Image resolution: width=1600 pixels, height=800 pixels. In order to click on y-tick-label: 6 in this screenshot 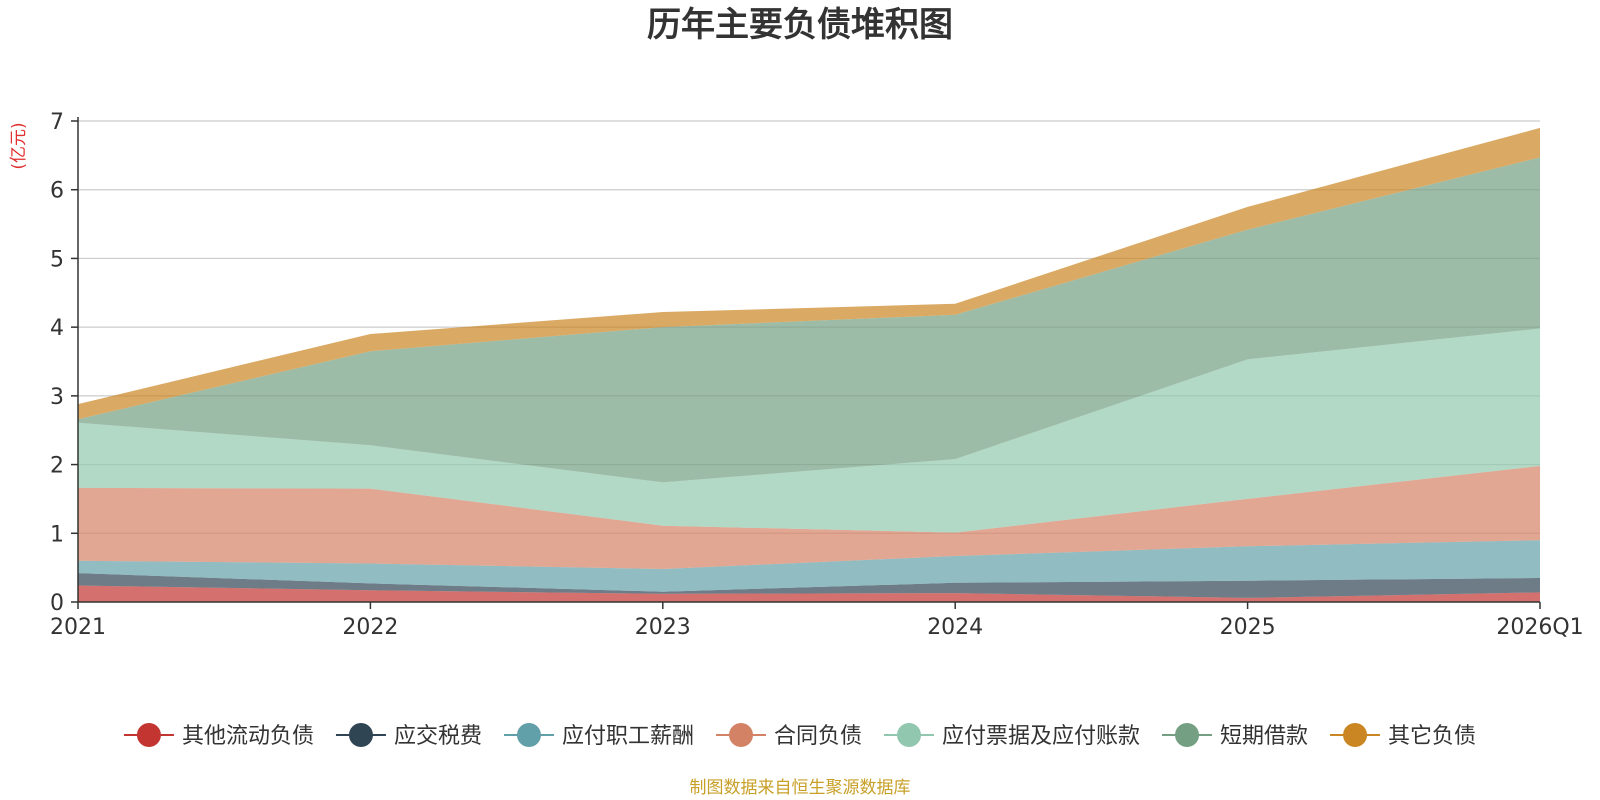, I will do `click(57, 191)`.